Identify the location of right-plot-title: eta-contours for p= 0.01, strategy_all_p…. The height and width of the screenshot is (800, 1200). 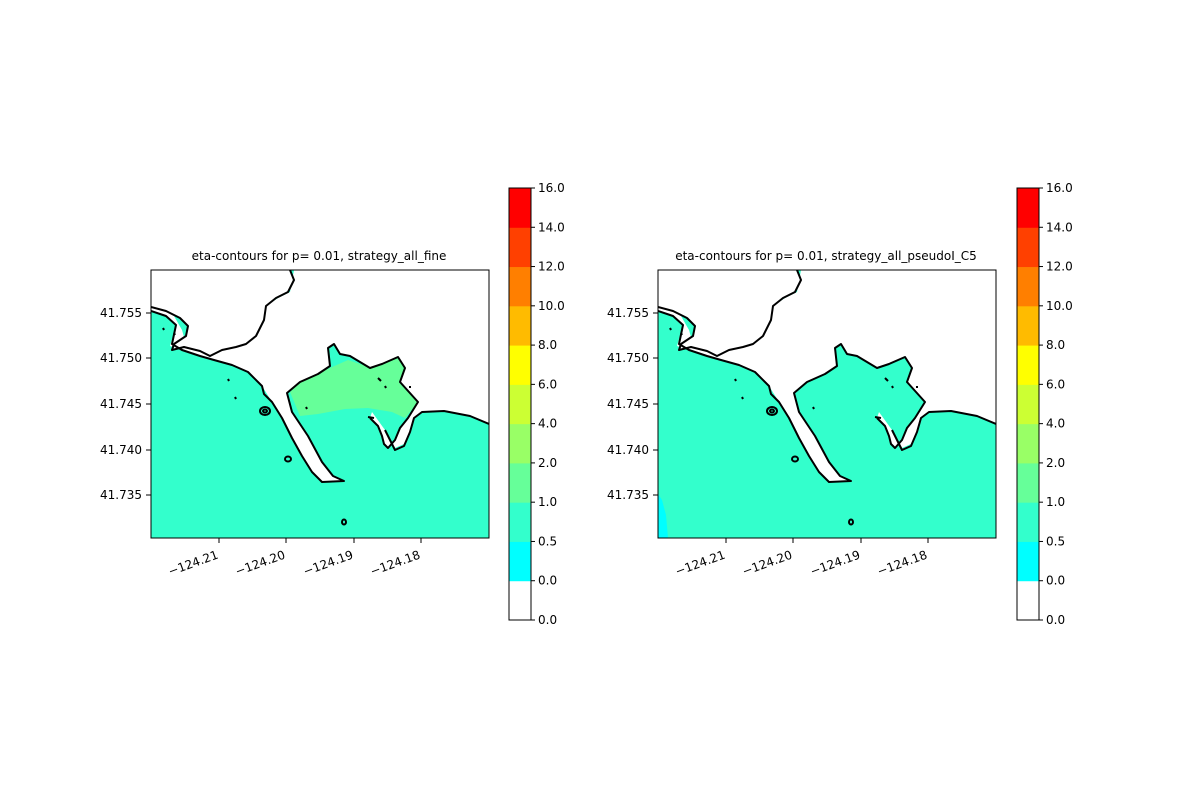
(826, 256).